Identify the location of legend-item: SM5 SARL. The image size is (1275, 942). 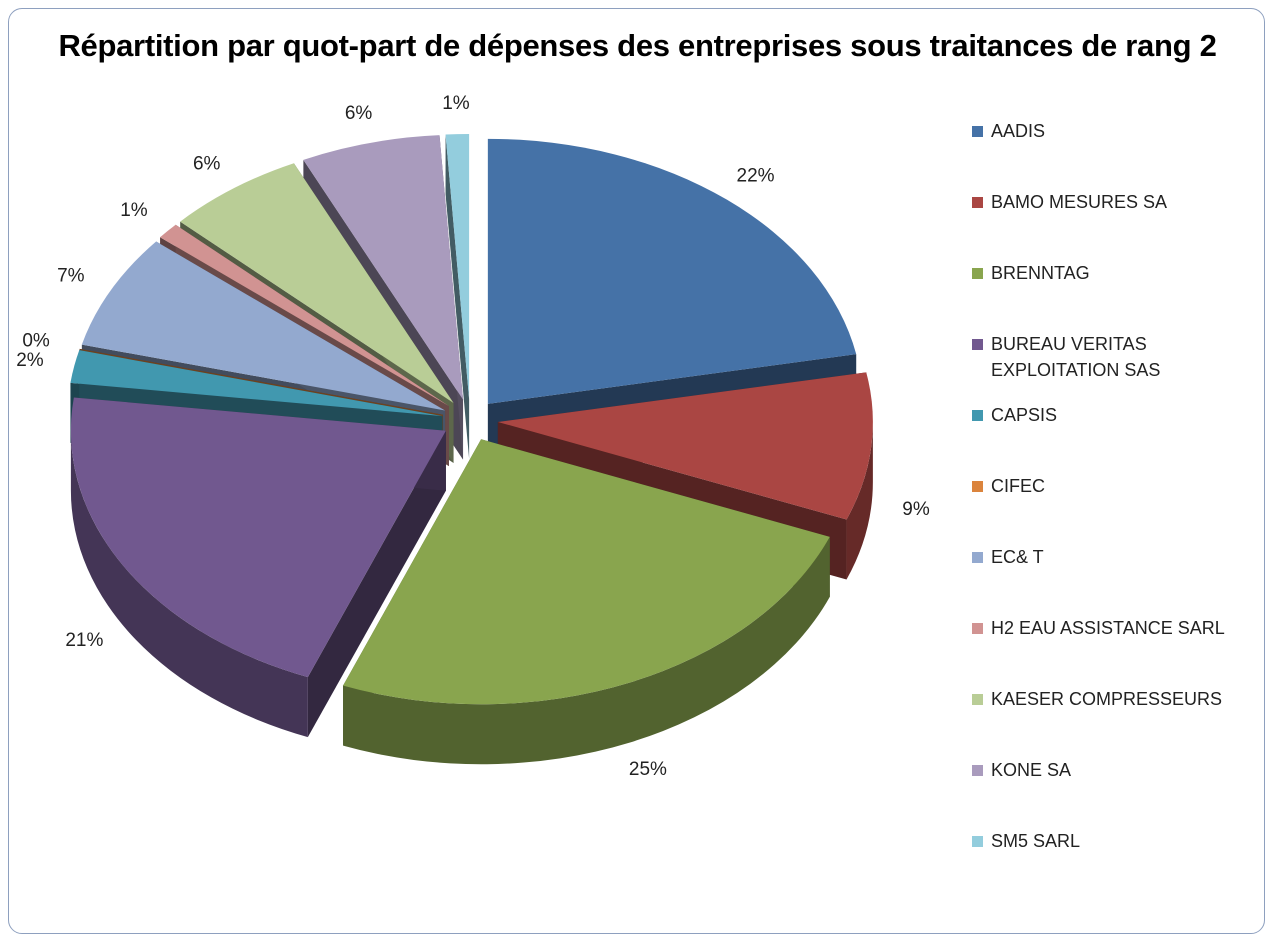
(1119, 841).